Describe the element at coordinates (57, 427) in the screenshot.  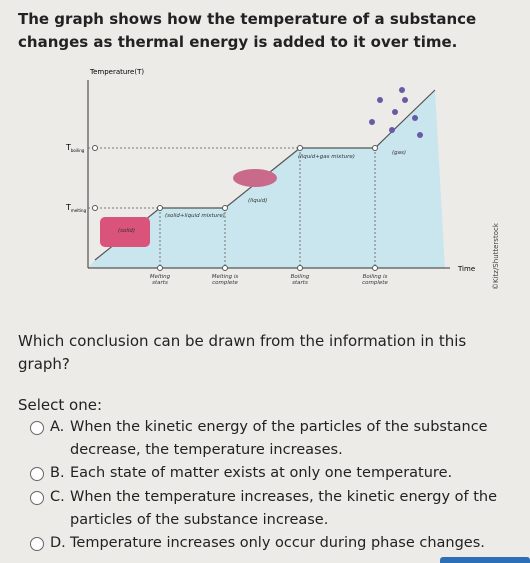
I see `option-letter: A.` at that location.